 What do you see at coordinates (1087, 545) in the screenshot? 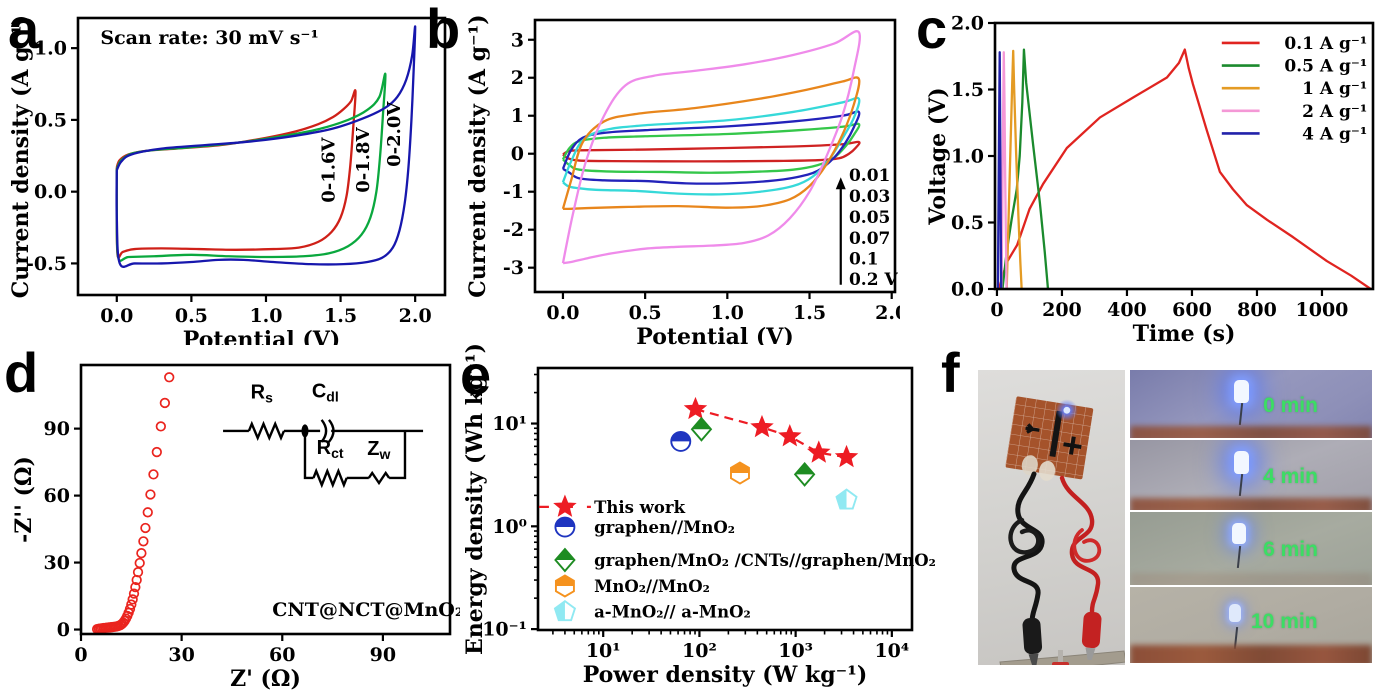
I see `red-wire-loop` at bounding box center [1087, 545].